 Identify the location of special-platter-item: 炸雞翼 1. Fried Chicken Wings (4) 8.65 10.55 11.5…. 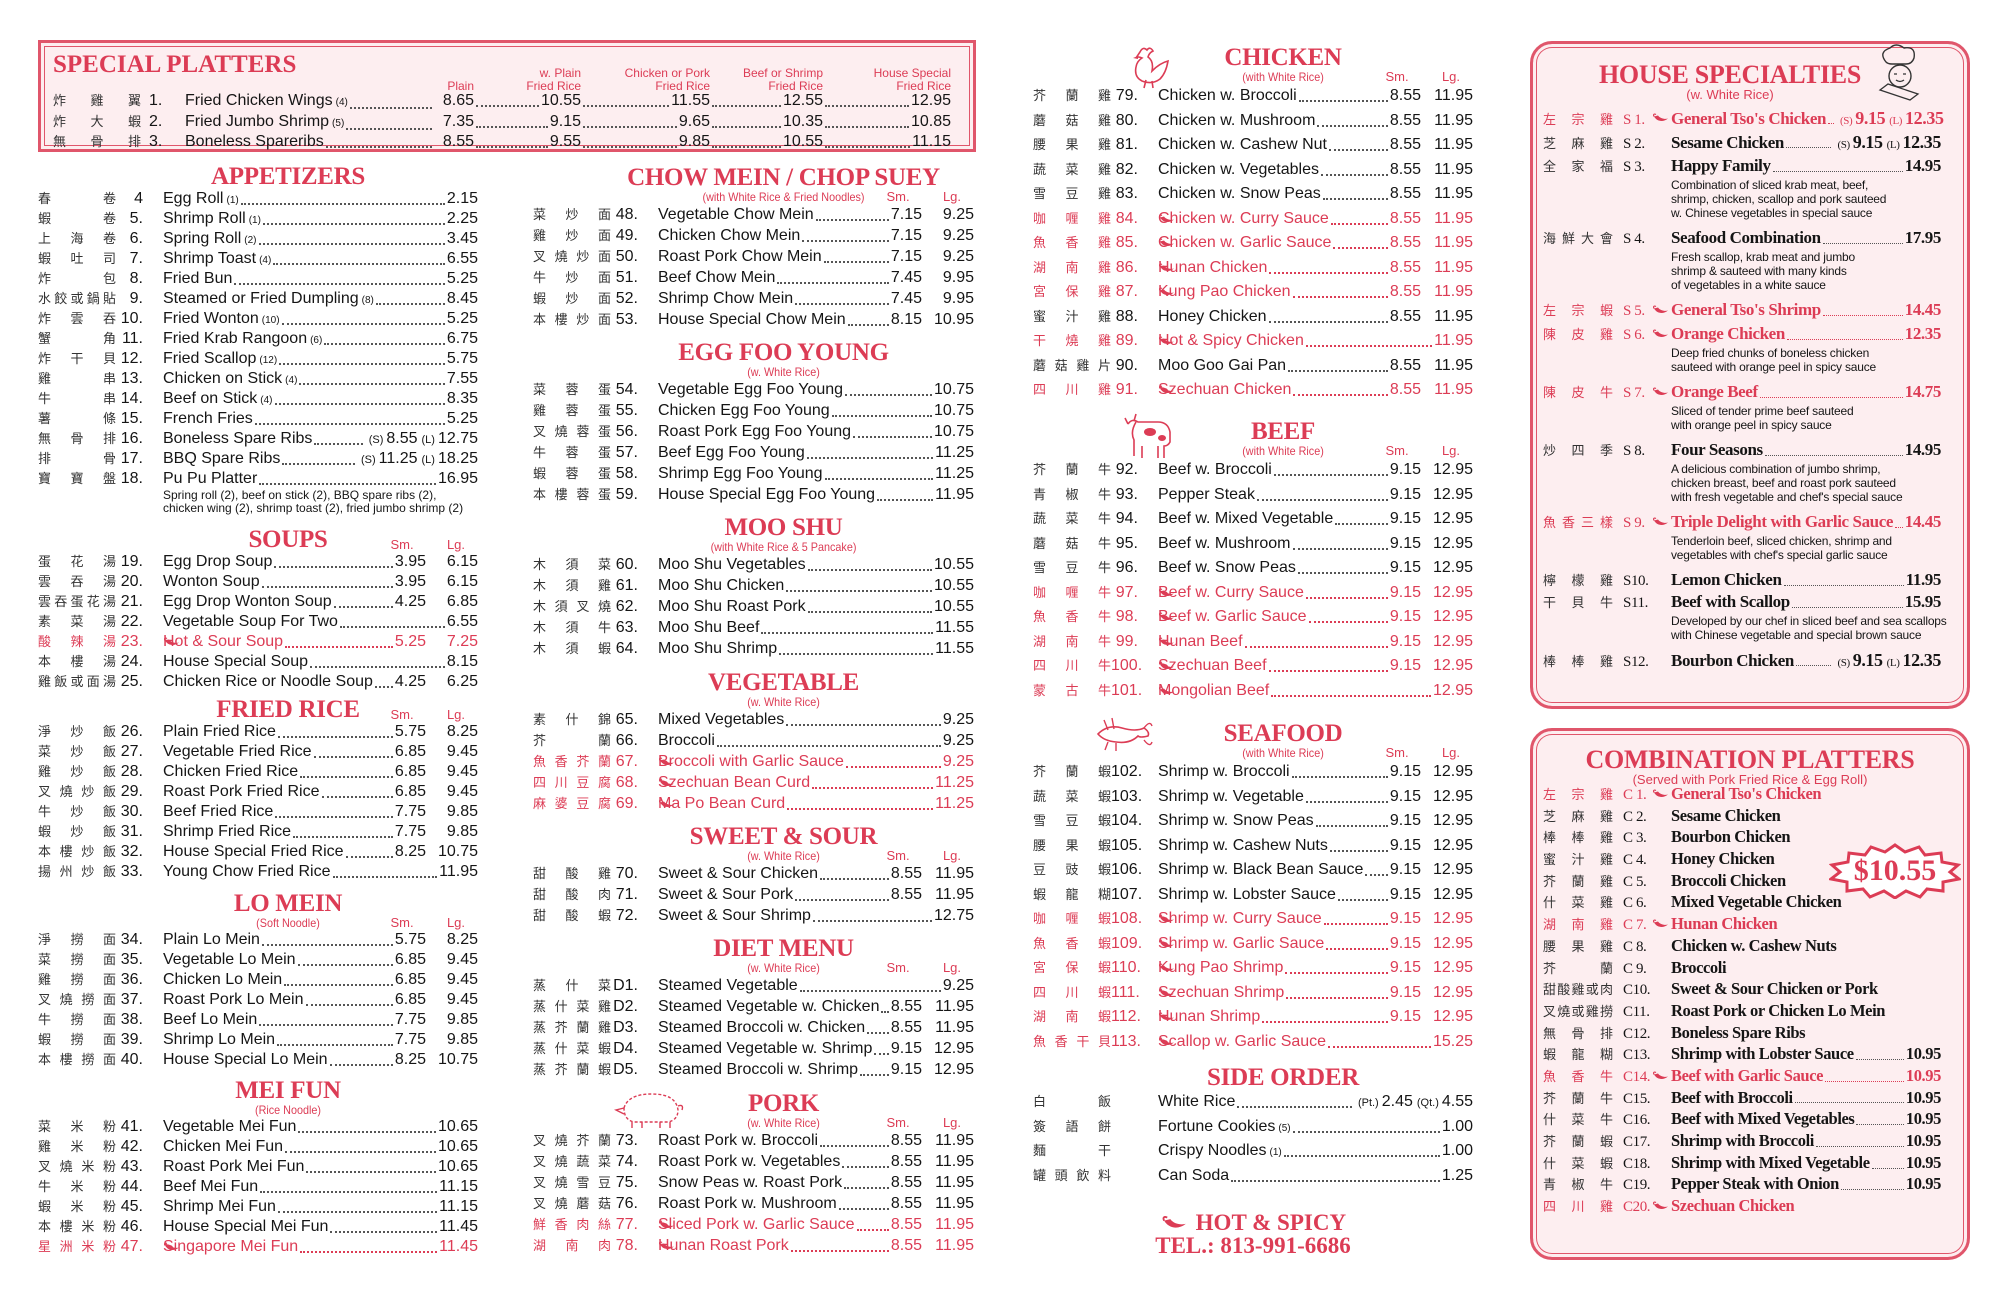
(502, 101).